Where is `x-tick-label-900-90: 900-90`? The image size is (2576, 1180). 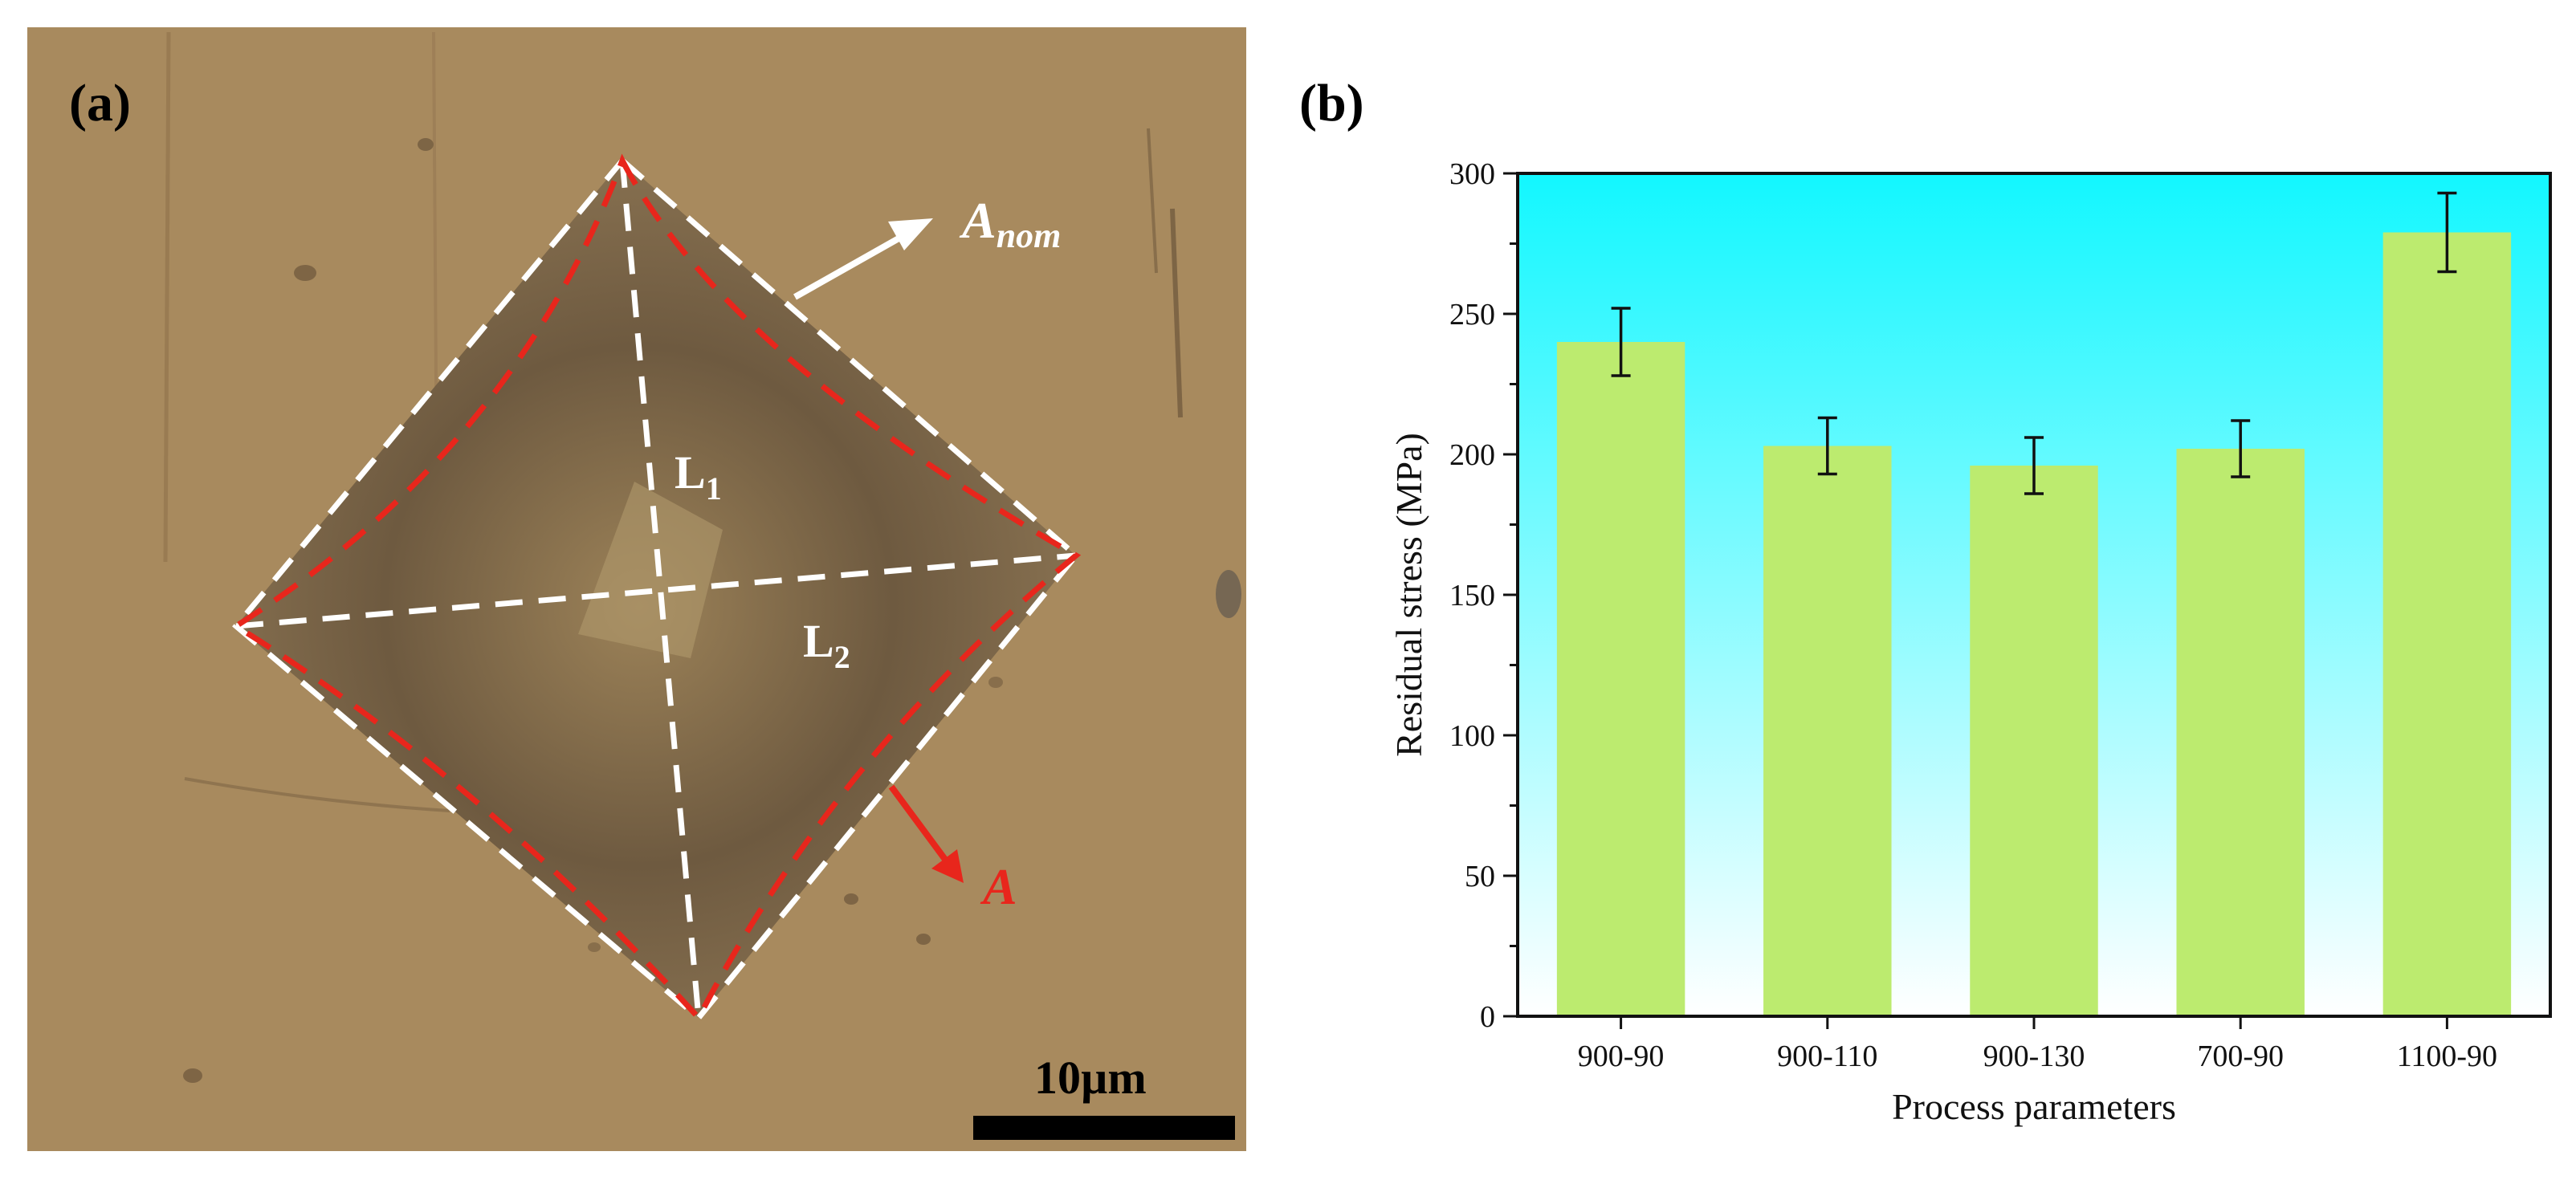
x-tick-label-900-90: 900-90 is located at coordinates (1621, 1056).